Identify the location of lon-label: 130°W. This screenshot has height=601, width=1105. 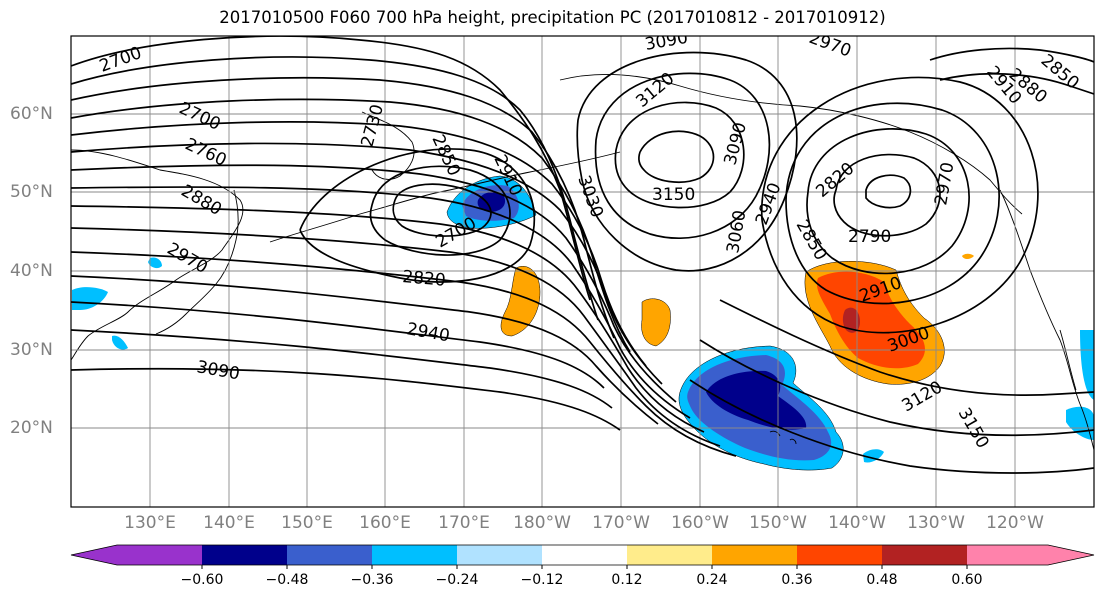
(936, 523).